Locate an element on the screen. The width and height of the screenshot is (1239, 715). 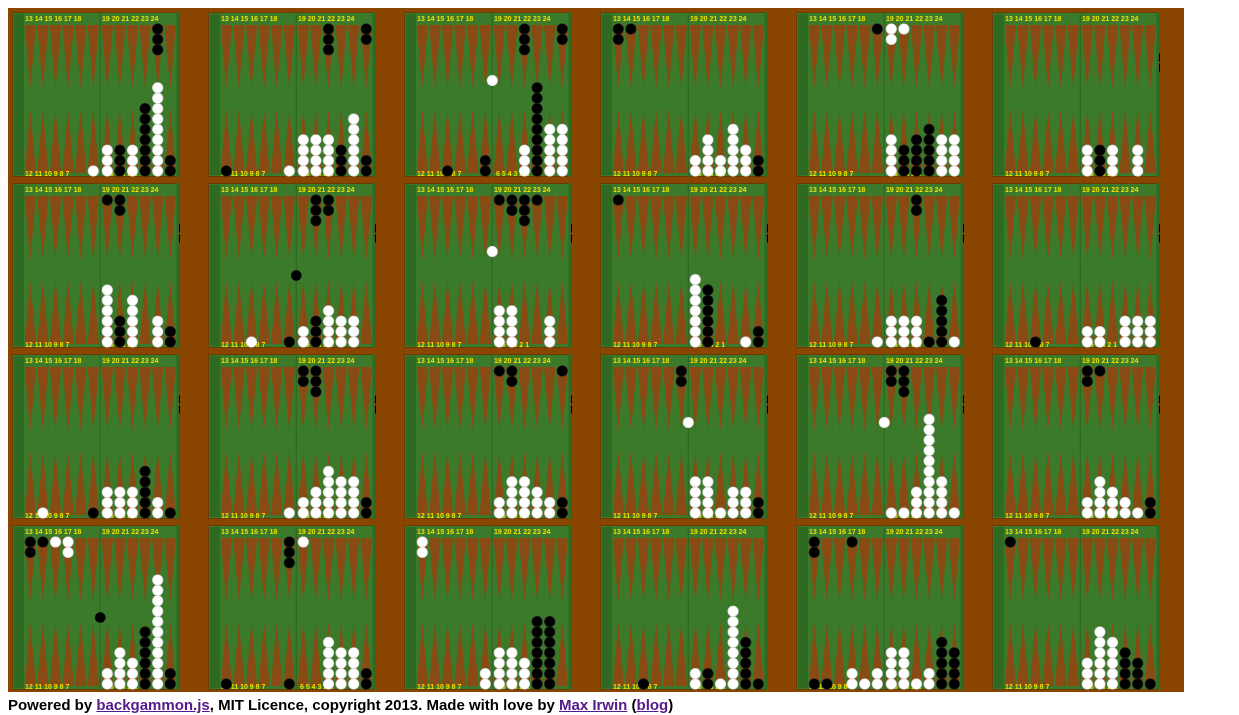
die: 1 is located at coordinates (179, 228).